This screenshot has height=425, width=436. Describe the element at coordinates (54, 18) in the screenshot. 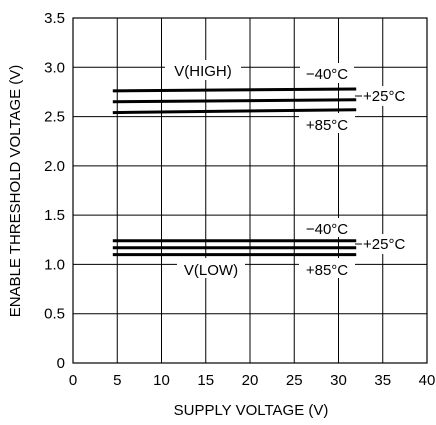

I see `y-tick-label: 3.5` at that location.